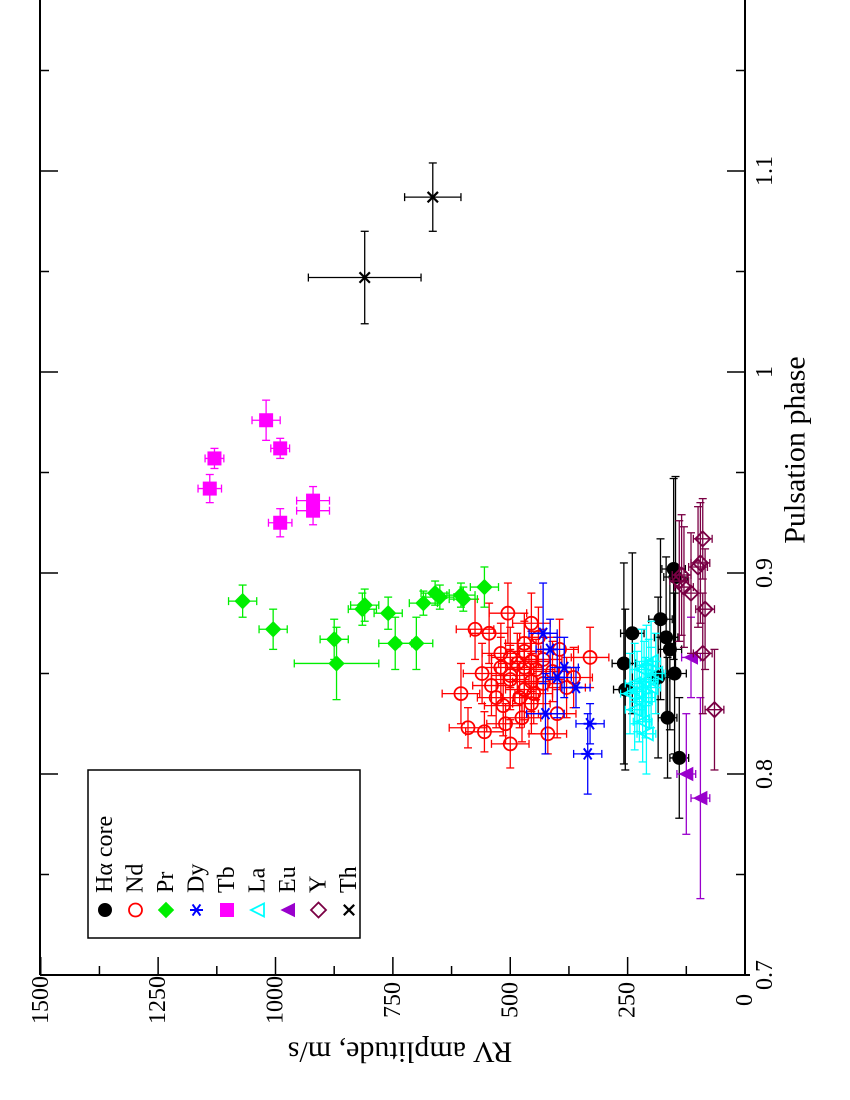  What do you see at coordinates (258, 880) in the screenshot?
I see `legend-label: La` at bounding box center [258, 880].